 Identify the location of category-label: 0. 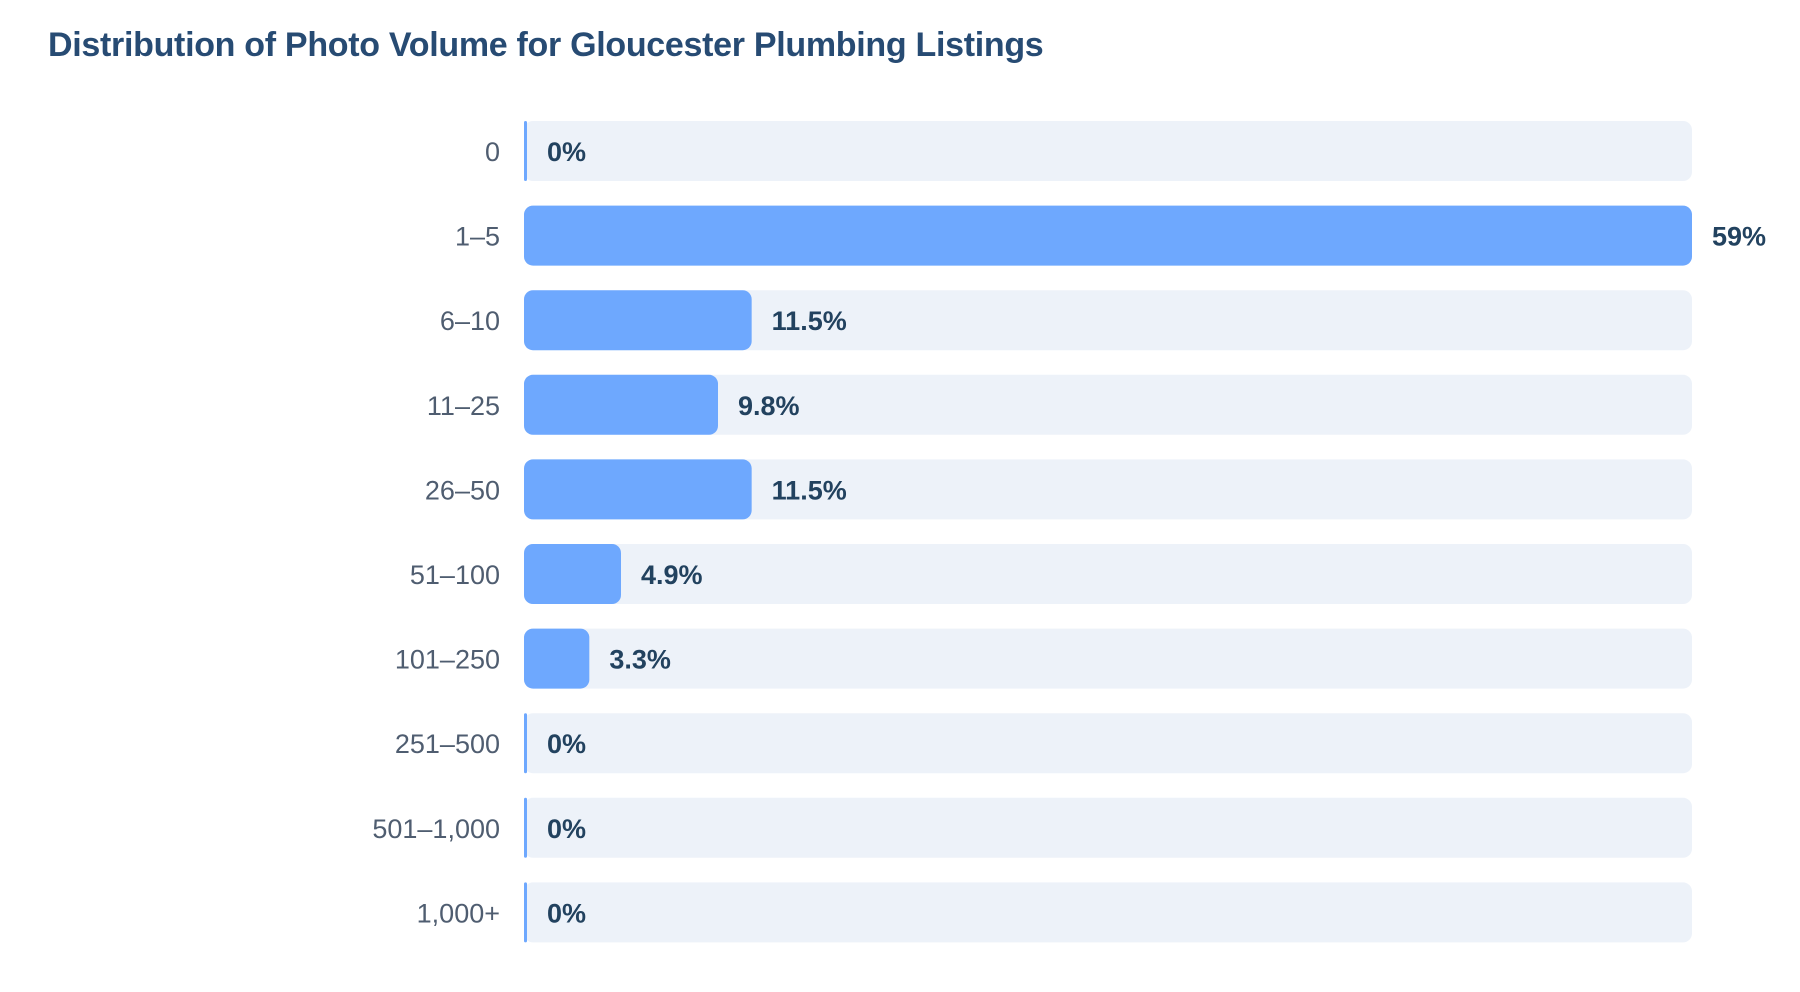
(492, 152).